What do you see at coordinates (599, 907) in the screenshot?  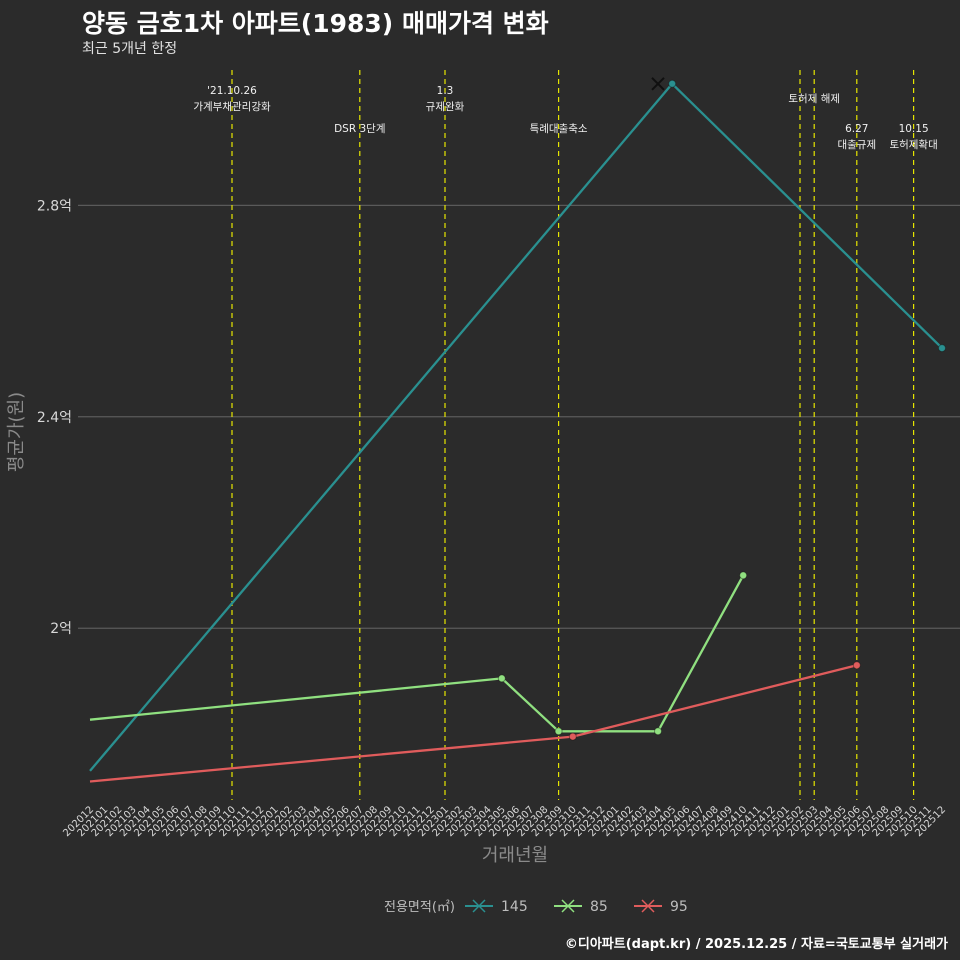 I see `legend-label: 85` at bounding box center [599, 907].